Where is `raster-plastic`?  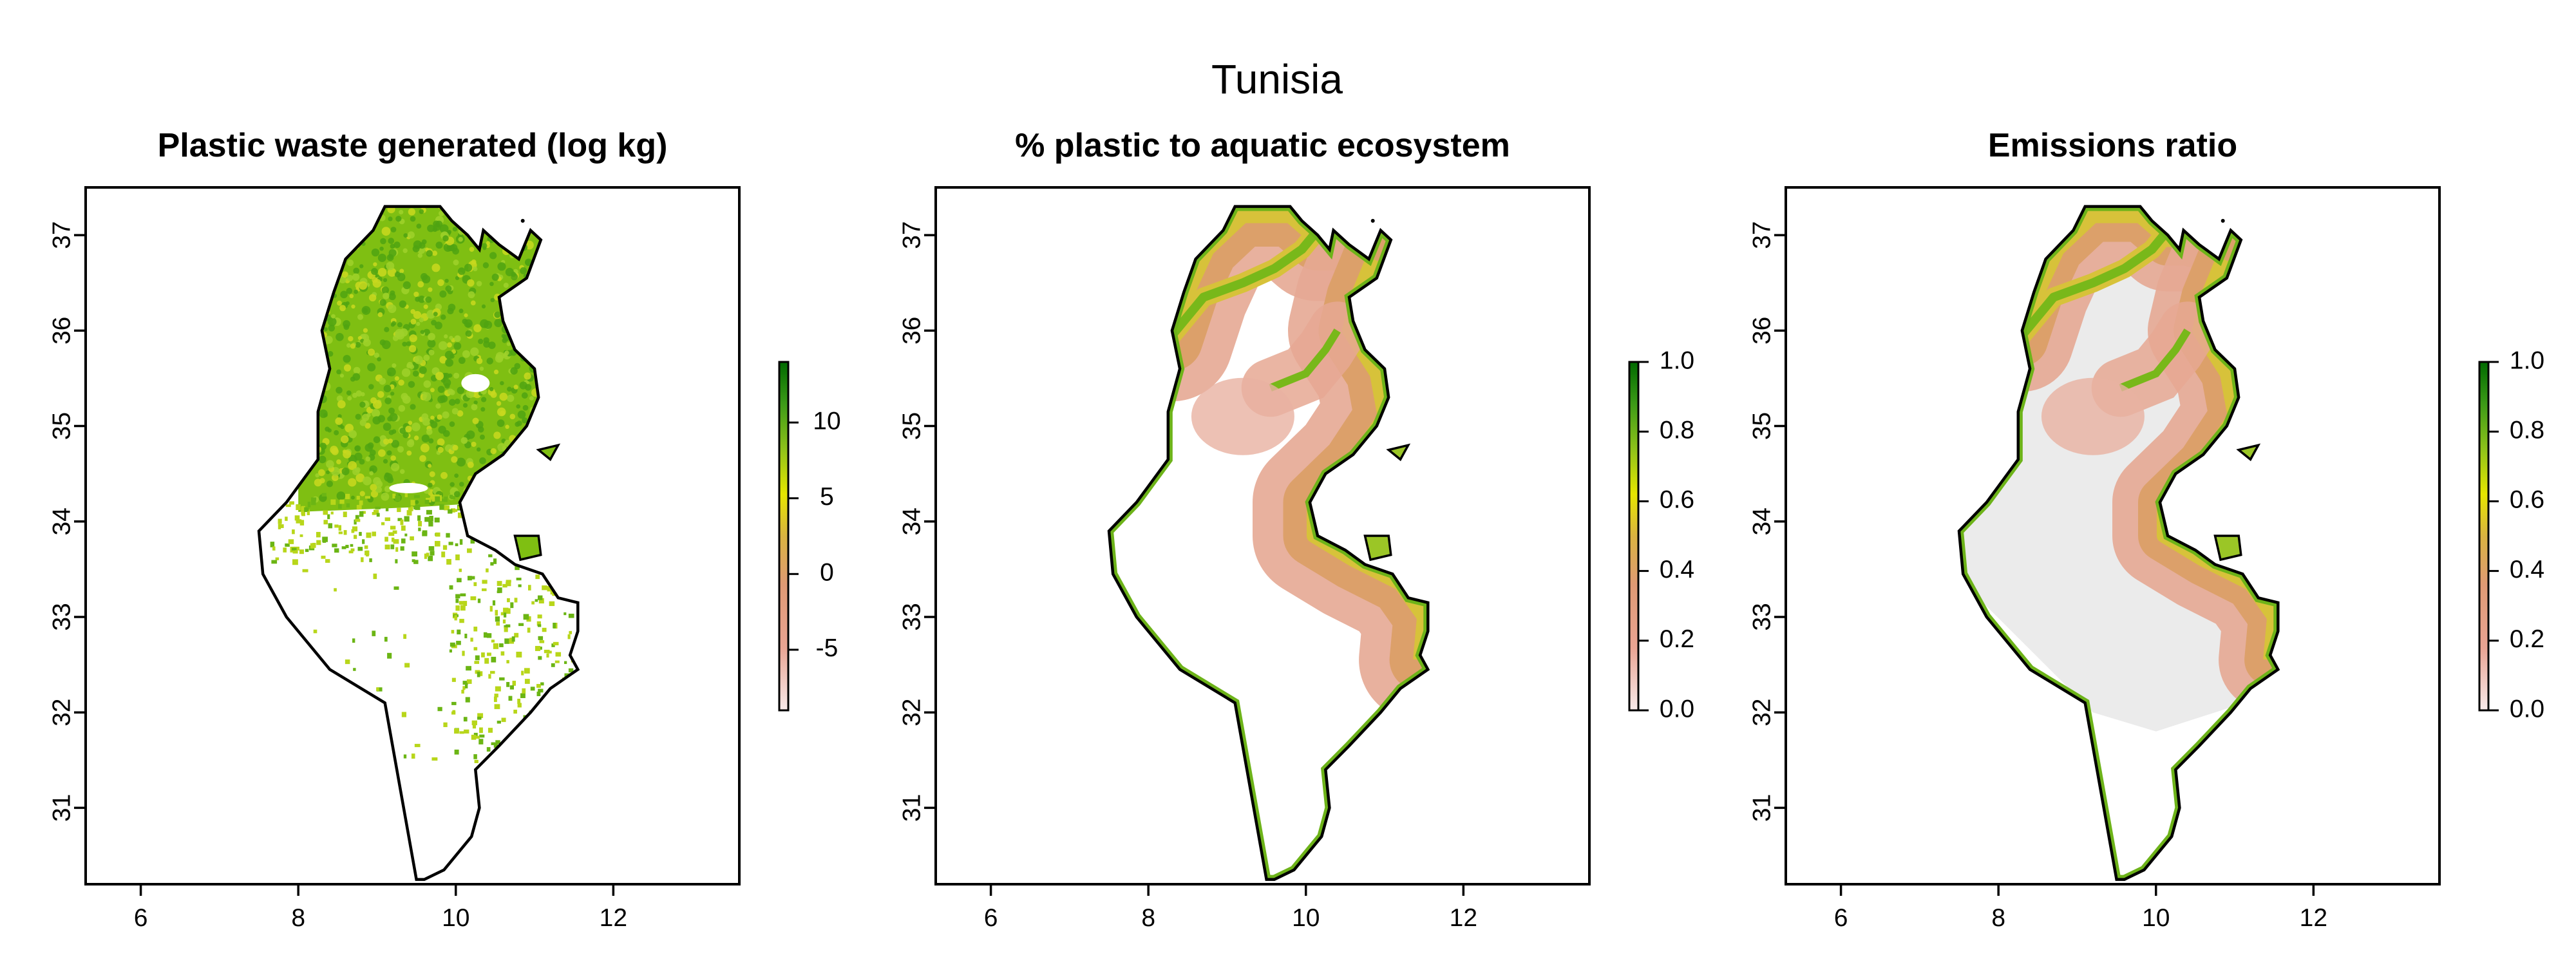
raster-plastic is located at coordinates (422, 484).